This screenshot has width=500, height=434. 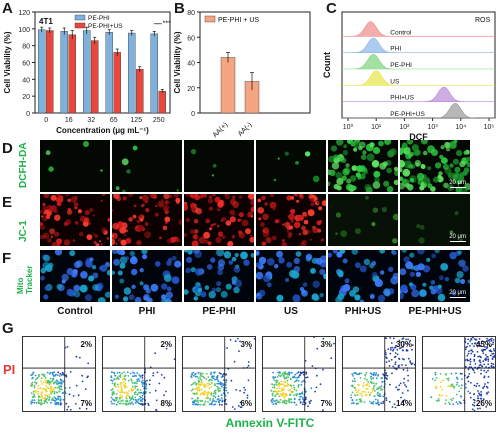 What do you see at coordinates (139, 374) in the screenshot?
I see `flow-plot-1: 2% 8%` at bounding box center [139, 374].